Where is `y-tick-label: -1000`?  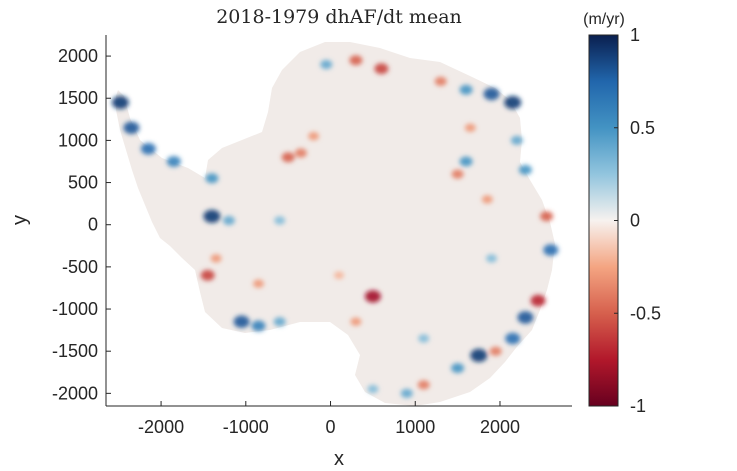
y-tick-label: -1000 is located at coordinates (75, 309).